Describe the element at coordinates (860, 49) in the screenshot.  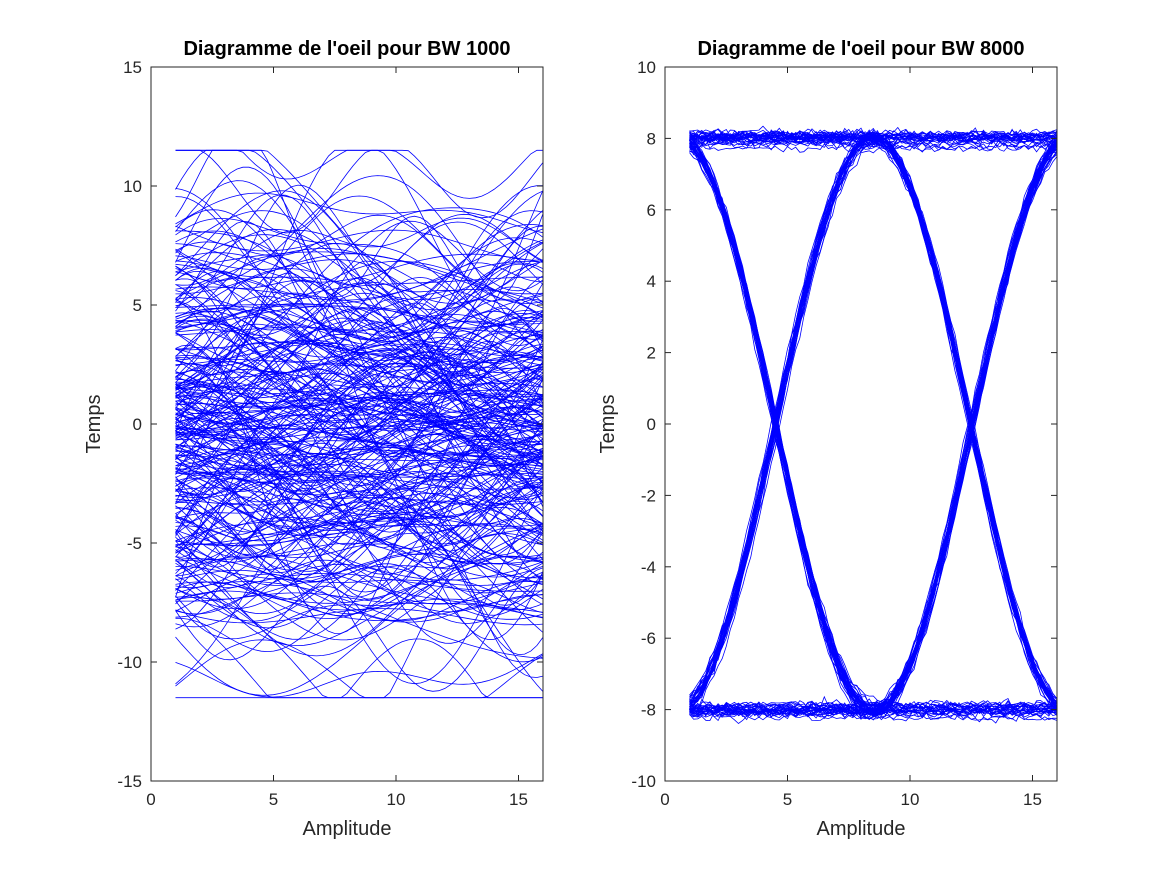
I see `subplot-title: Diagramme de l'oeil pour BW 8000` at that location.